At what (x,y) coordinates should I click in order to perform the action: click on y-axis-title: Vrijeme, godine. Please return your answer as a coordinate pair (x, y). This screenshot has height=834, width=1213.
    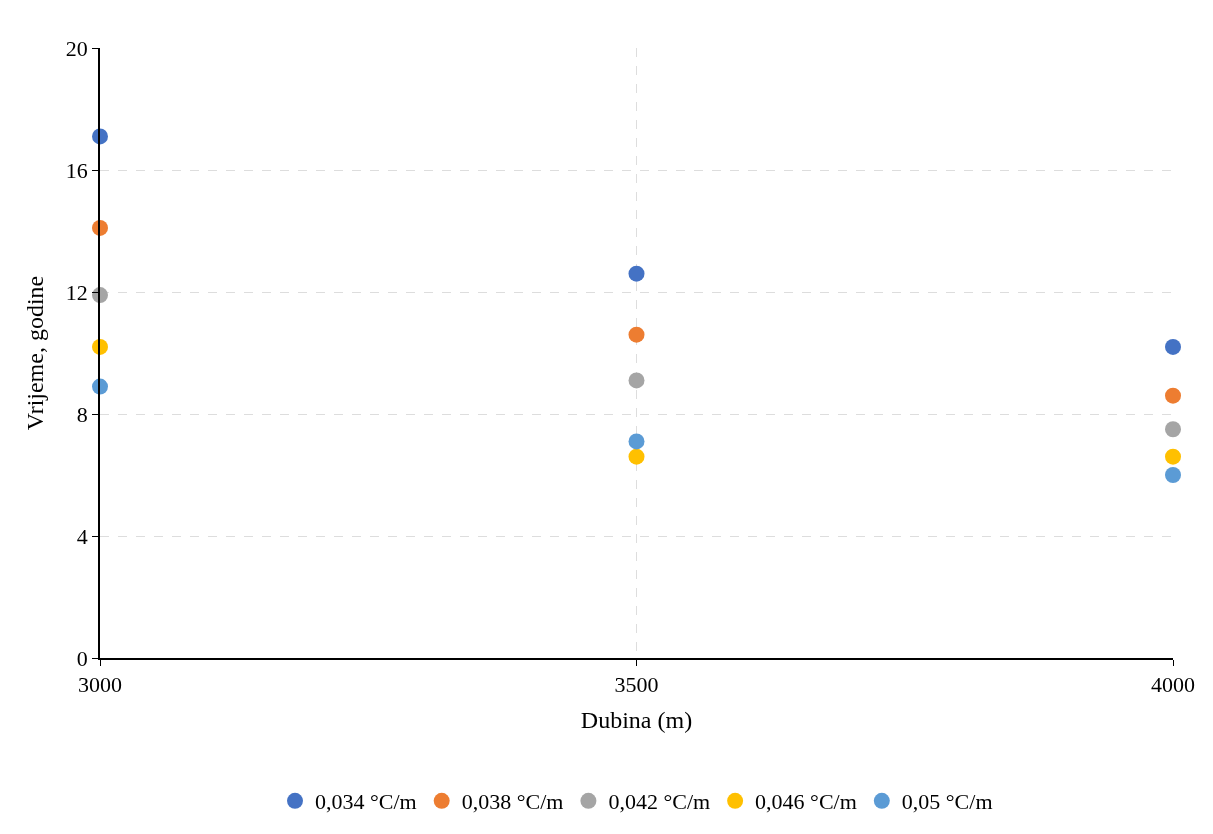
    Looking at the image, I should click on (35, 353).